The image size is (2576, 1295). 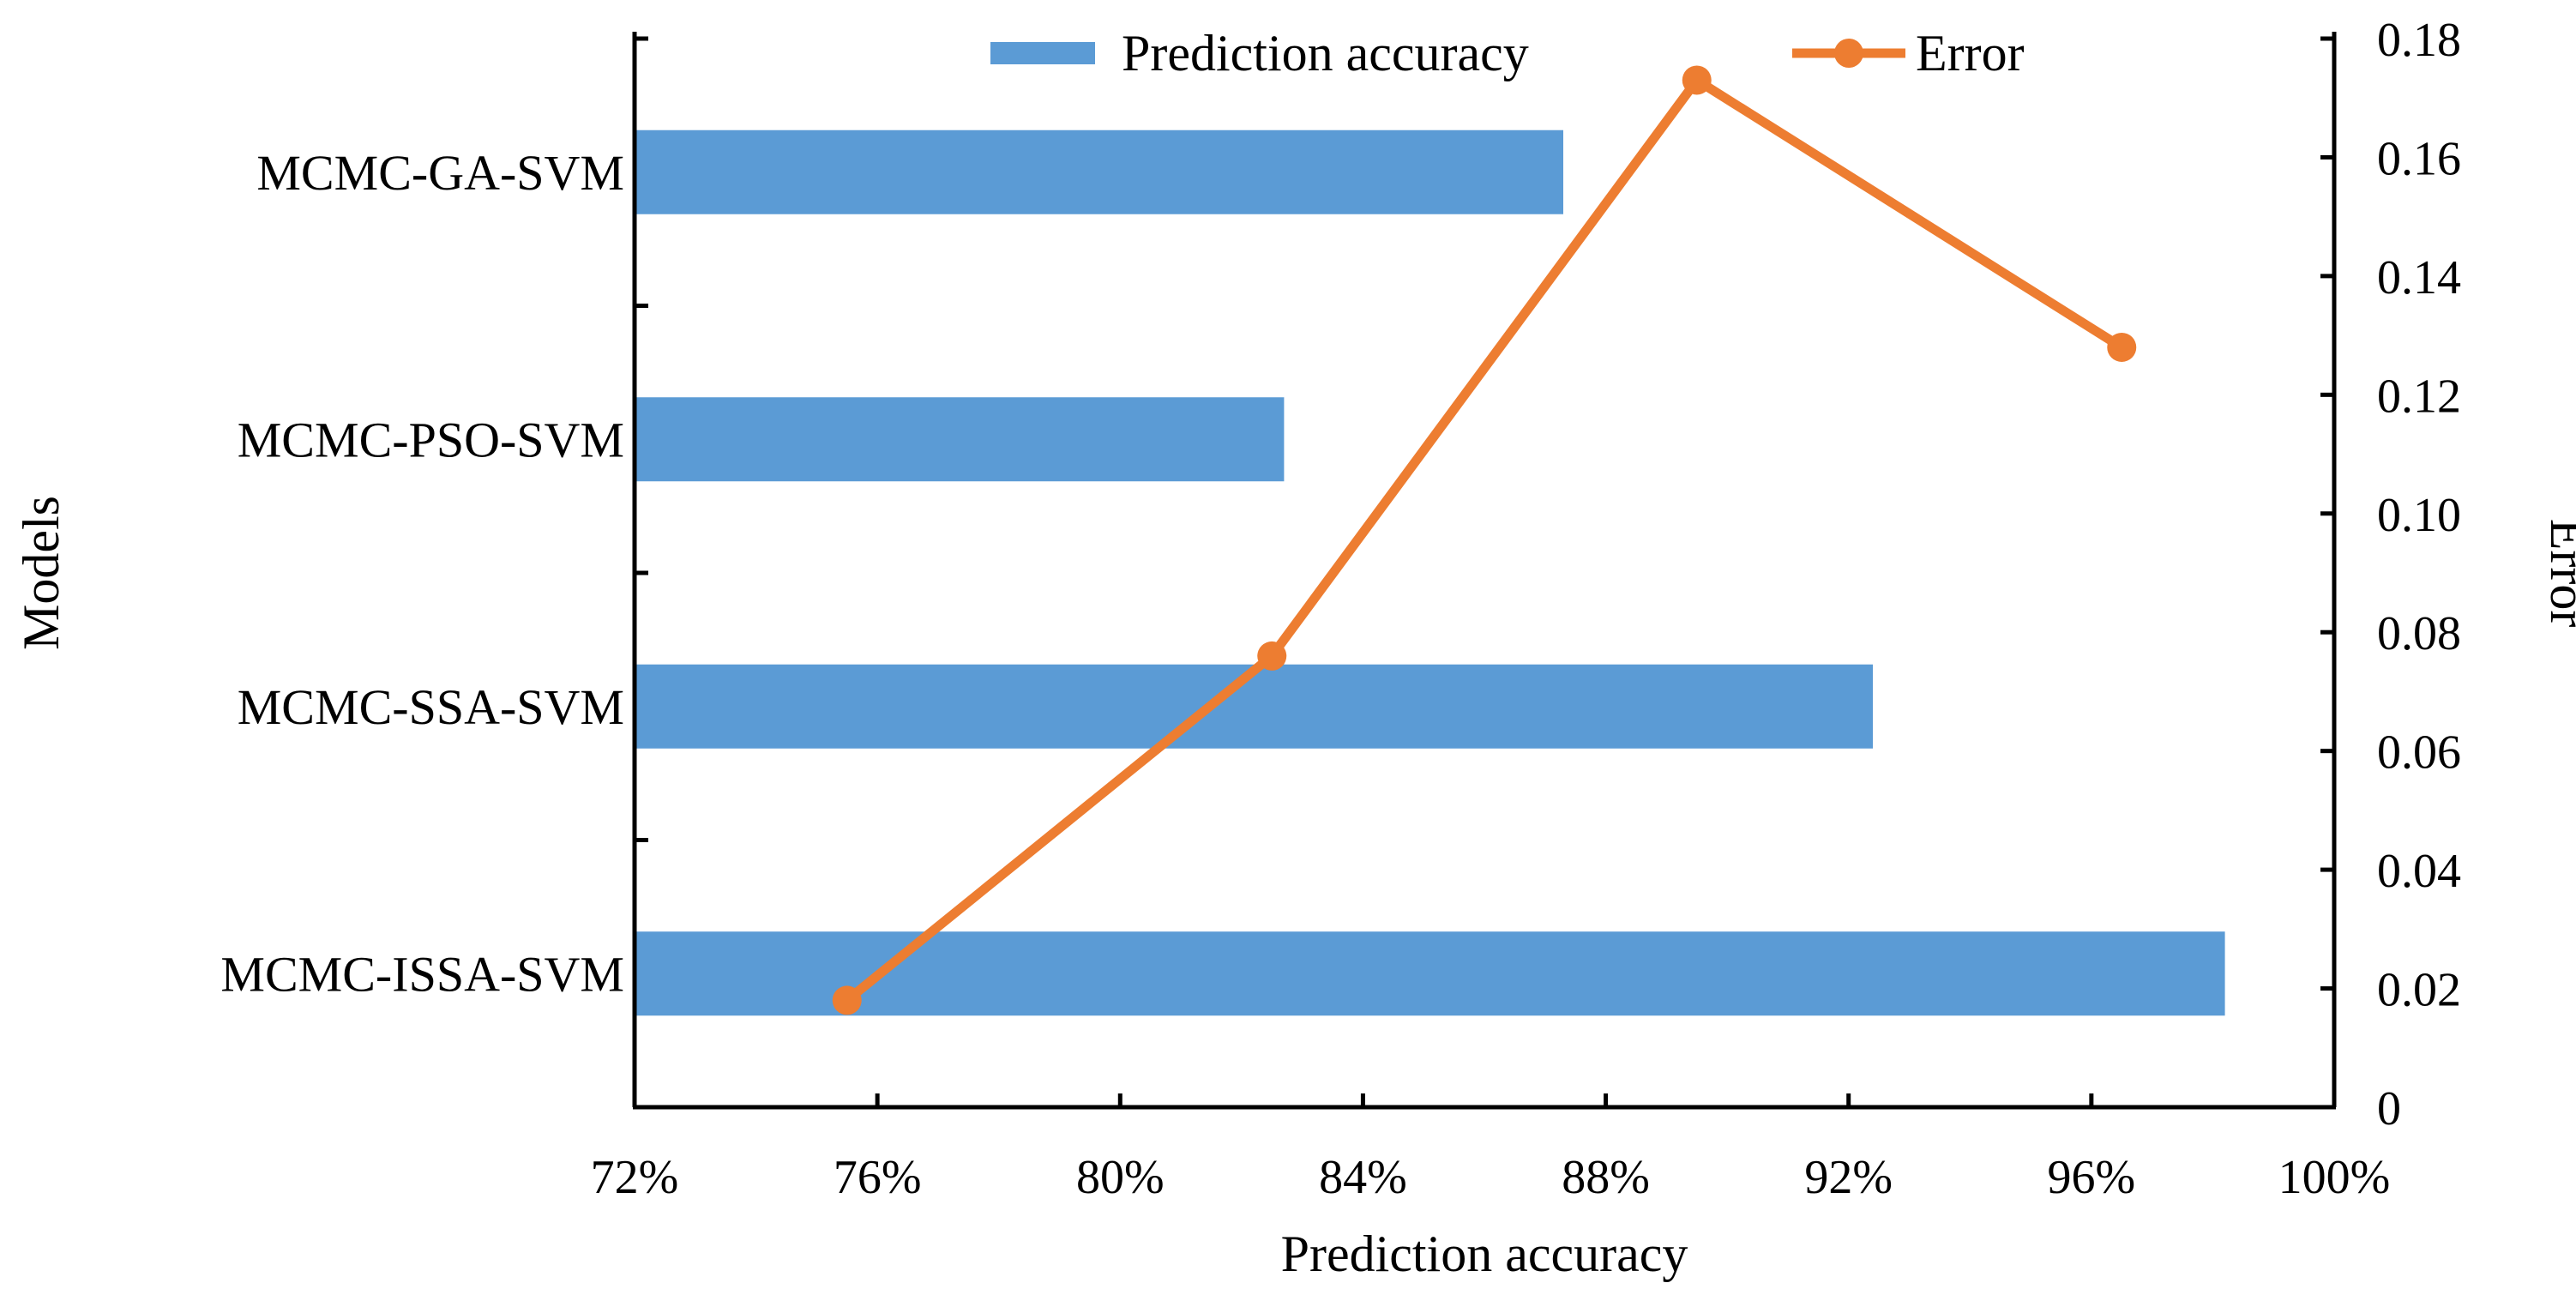 I want to click on bar-mcmc-ga-svm, so click(x=1099, y=172).